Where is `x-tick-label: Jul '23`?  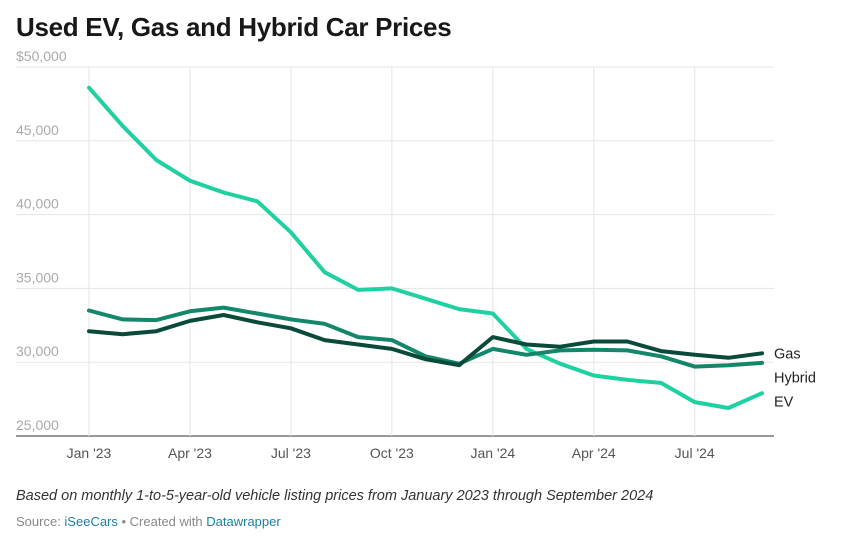 x-tick-label: Jul '23 is located at coordinates (291, 453).